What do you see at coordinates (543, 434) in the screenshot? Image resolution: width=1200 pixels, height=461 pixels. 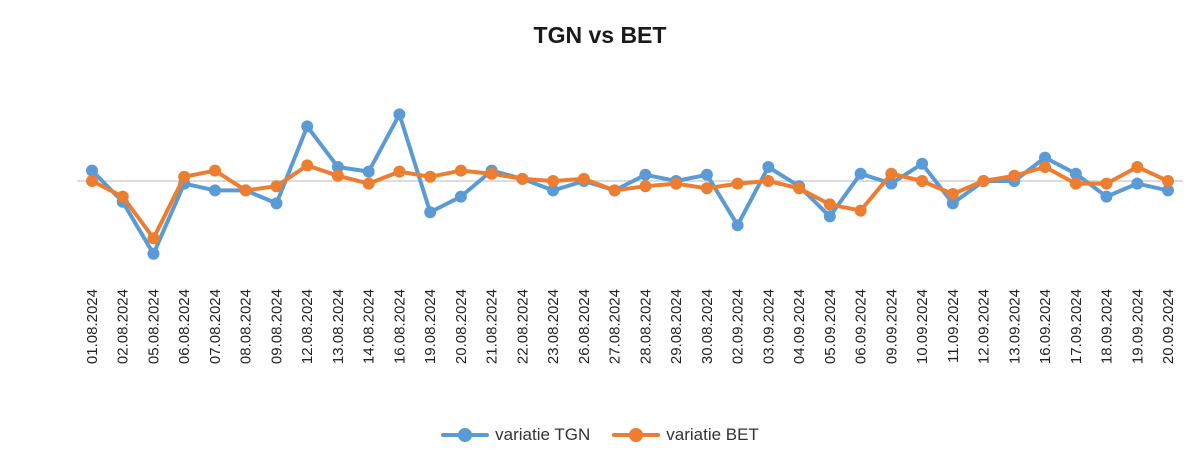 I see `legend-label-tgn: variatie TGN` at bounding box center [543, 434].